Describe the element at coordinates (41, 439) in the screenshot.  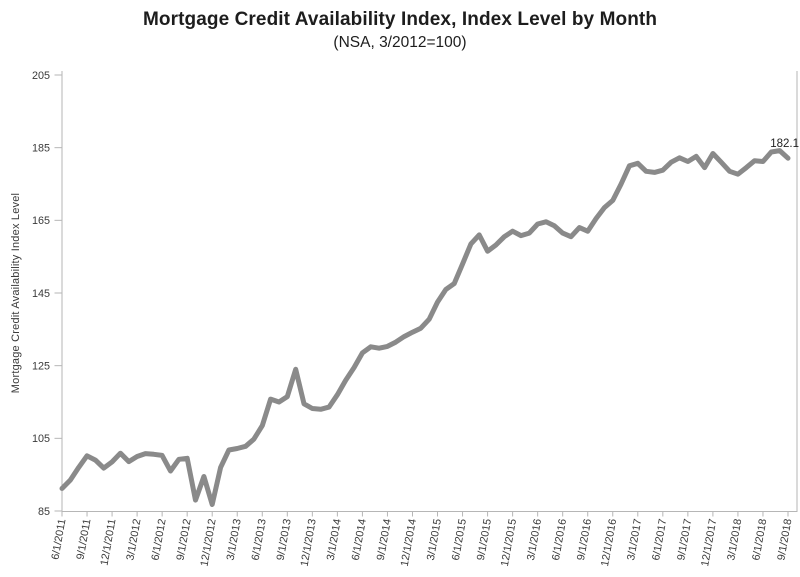
I see `y-tick-label: 105` at that location.